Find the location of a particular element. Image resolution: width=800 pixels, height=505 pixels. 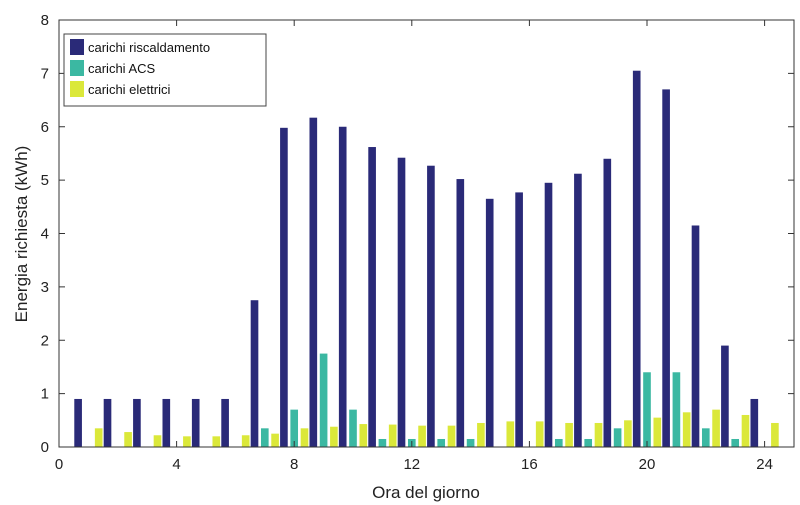

x-tick-label: 12 is located at coordinates (411, 464).